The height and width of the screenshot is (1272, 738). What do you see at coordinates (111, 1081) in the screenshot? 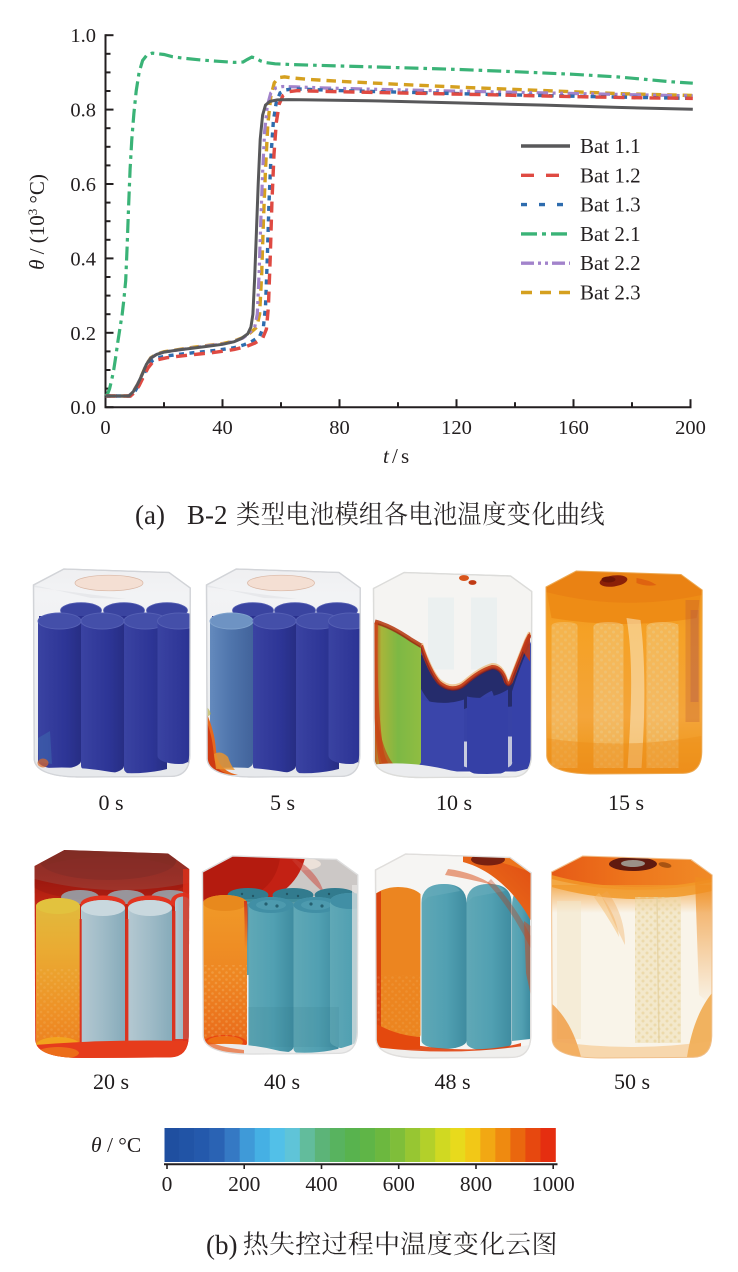
I see `svg-text: 20 s` at bounding box center [111, 1081].